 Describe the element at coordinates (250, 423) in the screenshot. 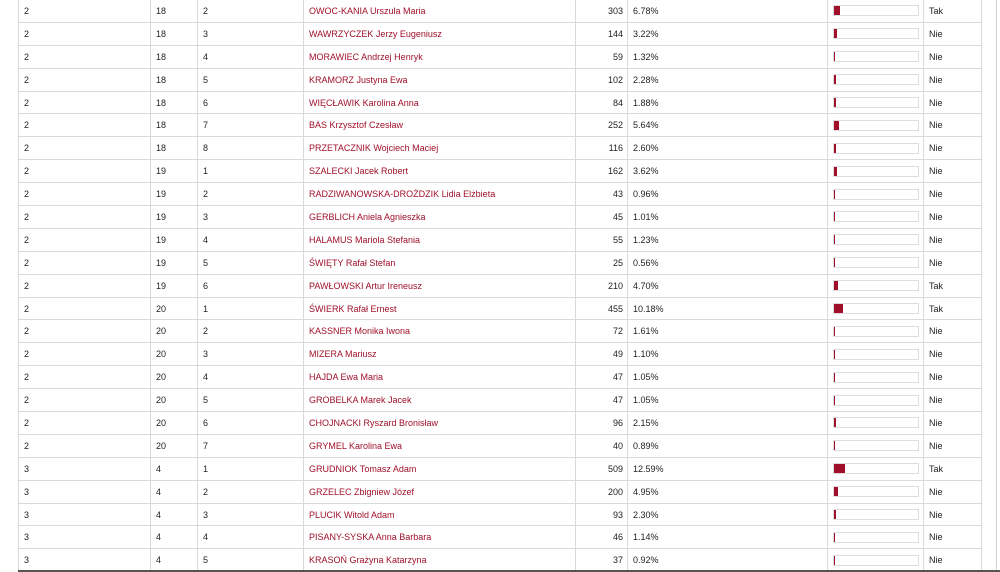

I see `position-cell: 6` at that location.